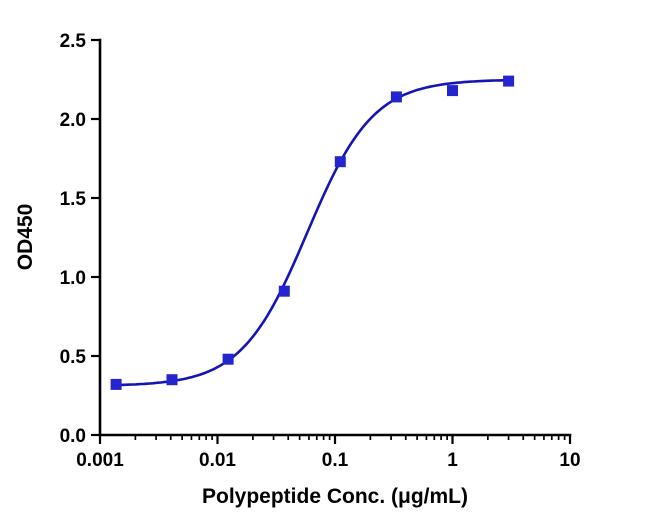  I want to click on y-tick-label: 0.5, so click(73, 357).